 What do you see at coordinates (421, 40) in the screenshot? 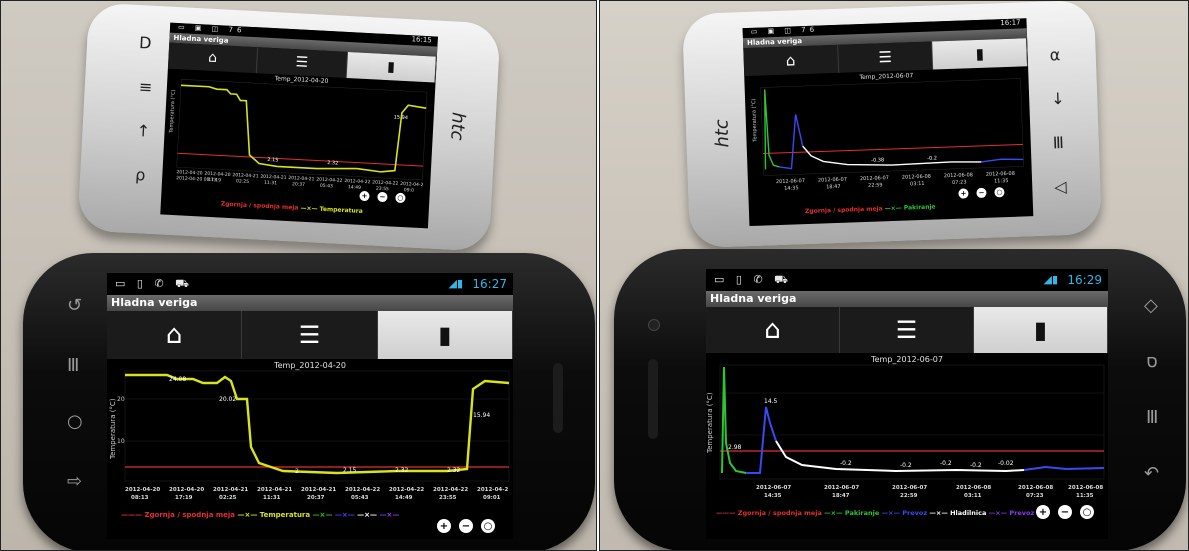
I see `status-clock: 16:15` at bounding box center [421, 40].